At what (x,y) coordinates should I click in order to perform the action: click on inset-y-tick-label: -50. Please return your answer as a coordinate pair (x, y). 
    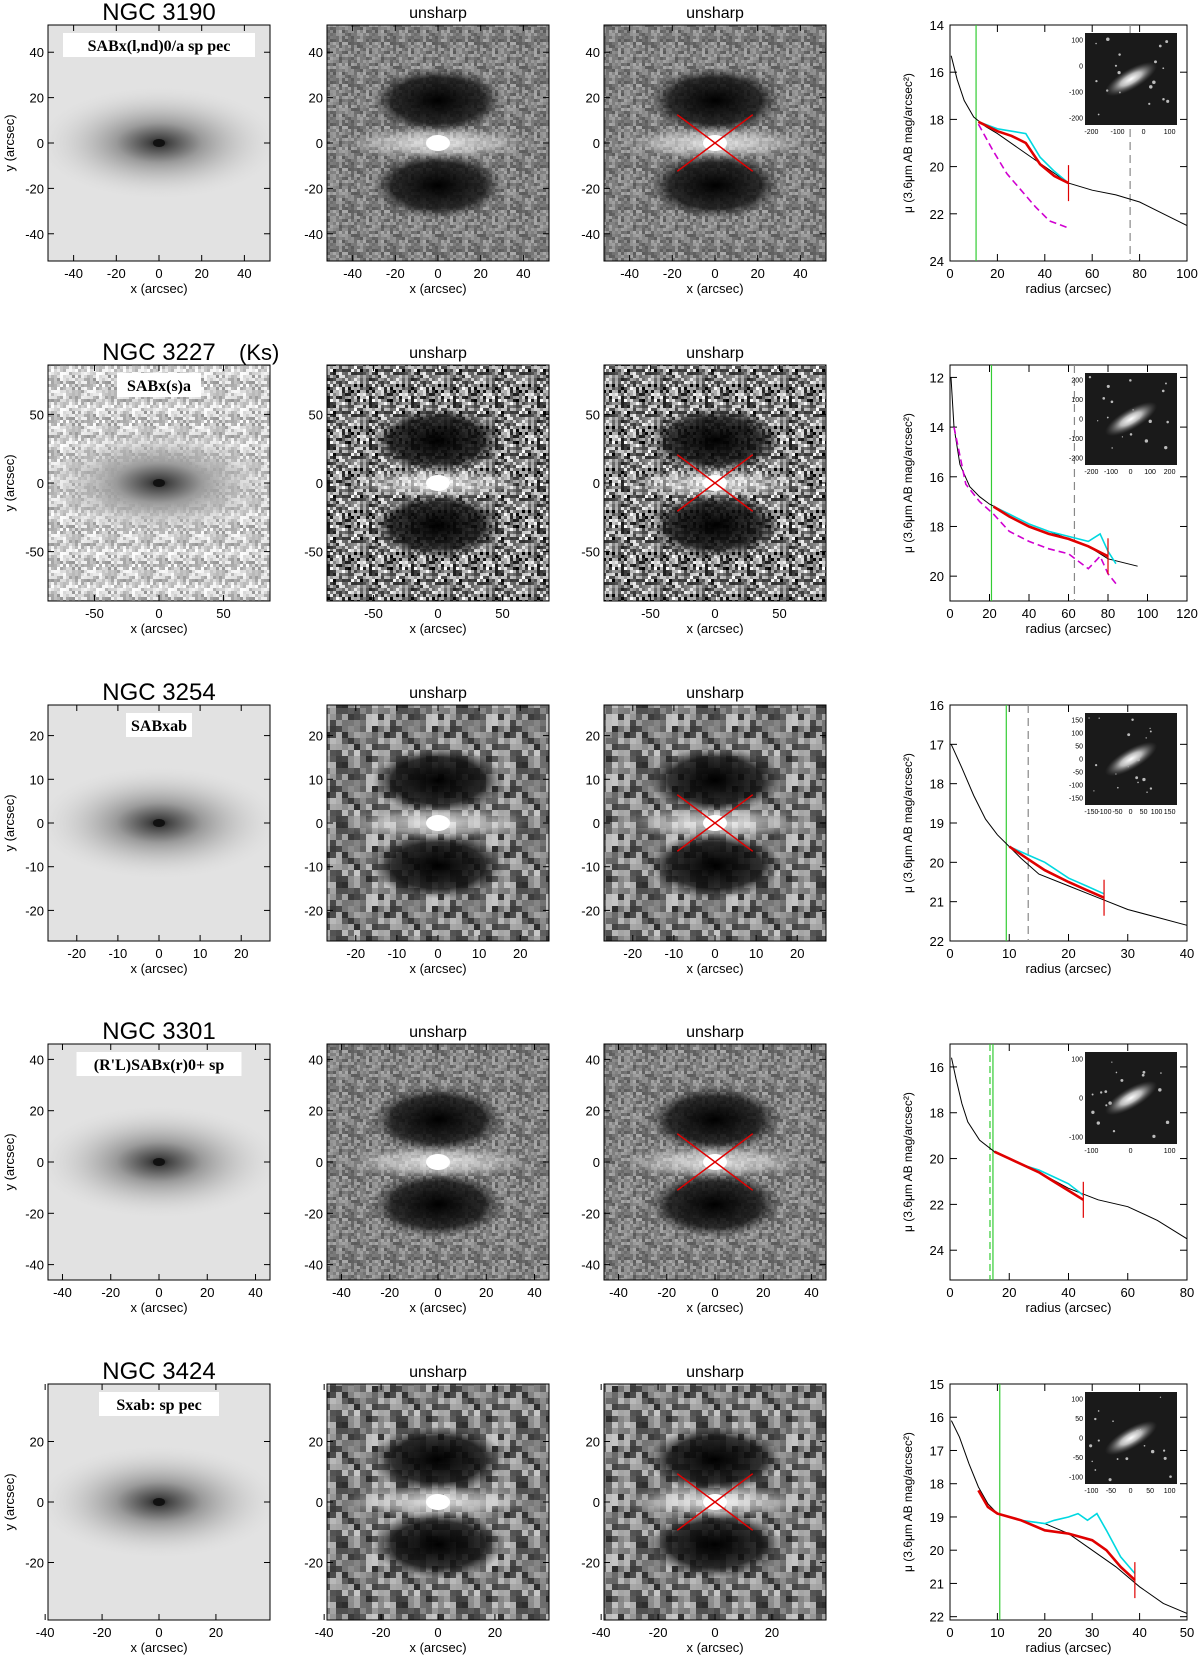
    Looking at the image, I should click on (1078, 773).